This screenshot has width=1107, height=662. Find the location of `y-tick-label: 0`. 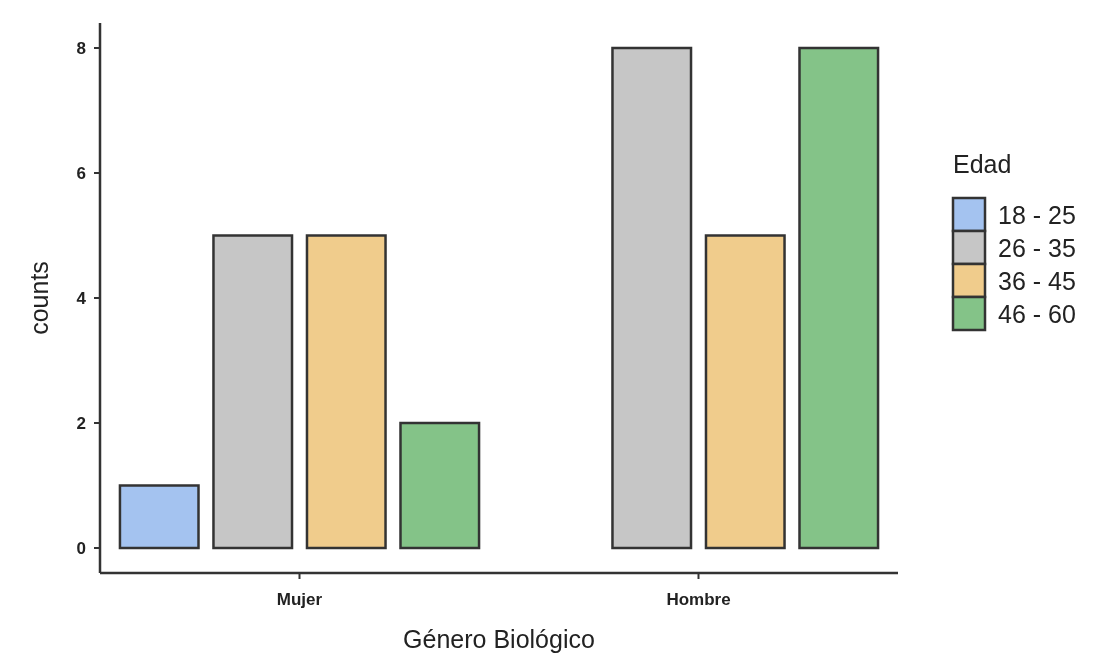

y-tick-label: 0 is located at coordinates (81, 548).